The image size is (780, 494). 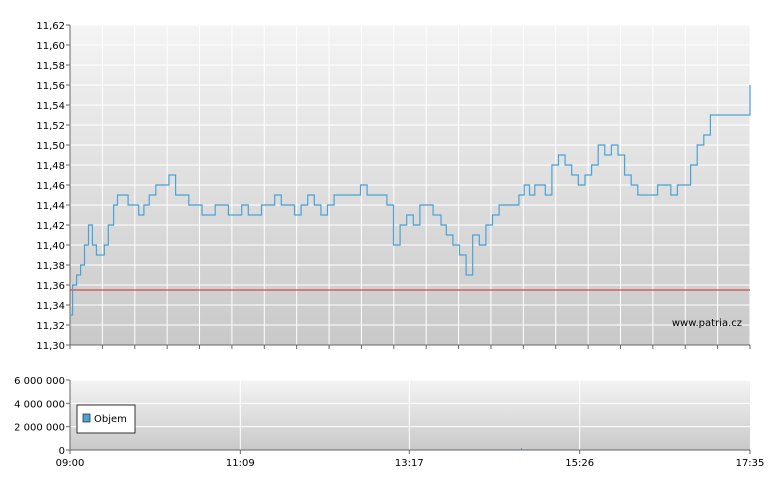 What do you see at coordinates (50, 166) in the screenshot?
I see `price-y-tick-label: 11,48` at bounding box center [50, 166].